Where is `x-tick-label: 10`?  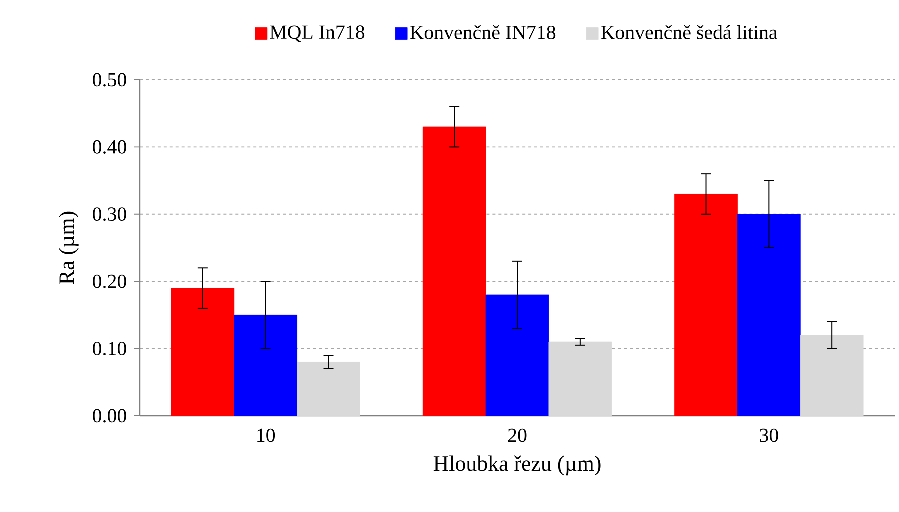 x-tick-label: 10 is located at coordinates (267, 435).